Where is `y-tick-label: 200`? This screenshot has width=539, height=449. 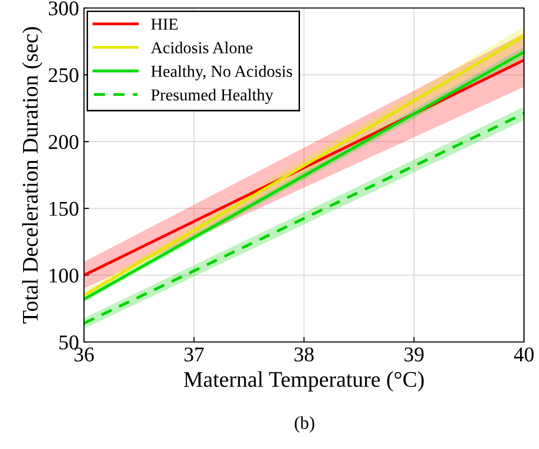 y-tick-label: 200 is located at coordinates (63, 142).